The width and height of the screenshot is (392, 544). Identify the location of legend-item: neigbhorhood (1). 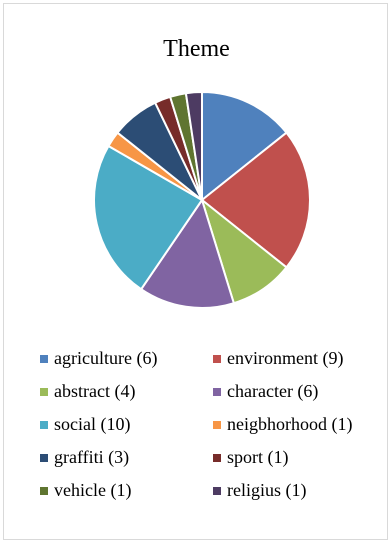
(282, 424).